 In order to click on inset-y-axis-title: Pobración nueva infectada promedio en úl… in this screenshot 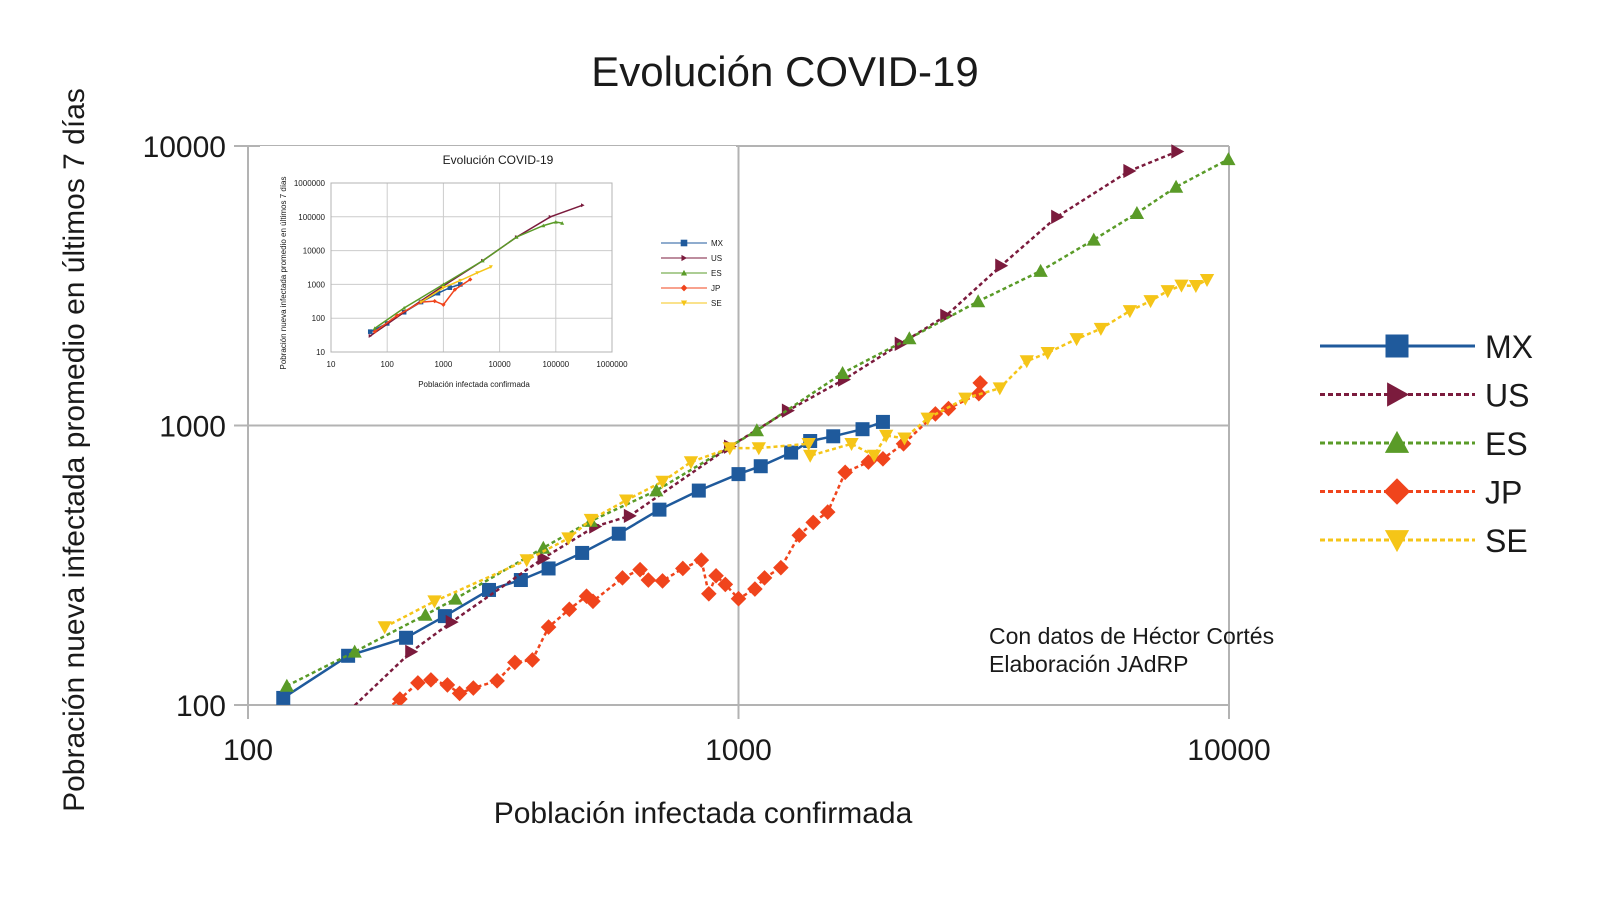, I will do `click(283, 272)`.